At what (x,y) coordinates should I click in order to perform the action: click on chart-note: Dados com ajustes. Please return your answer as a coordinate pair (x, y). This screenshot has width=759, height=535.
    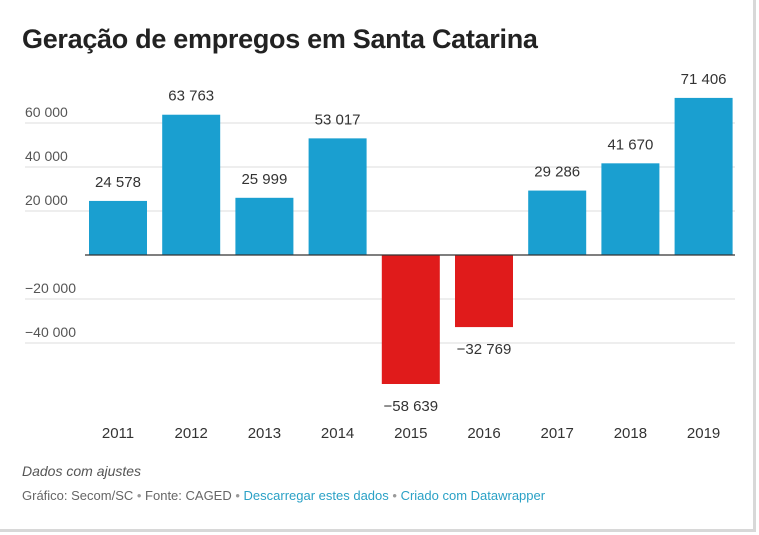
    Looking at the image, I should click on (82, 471).